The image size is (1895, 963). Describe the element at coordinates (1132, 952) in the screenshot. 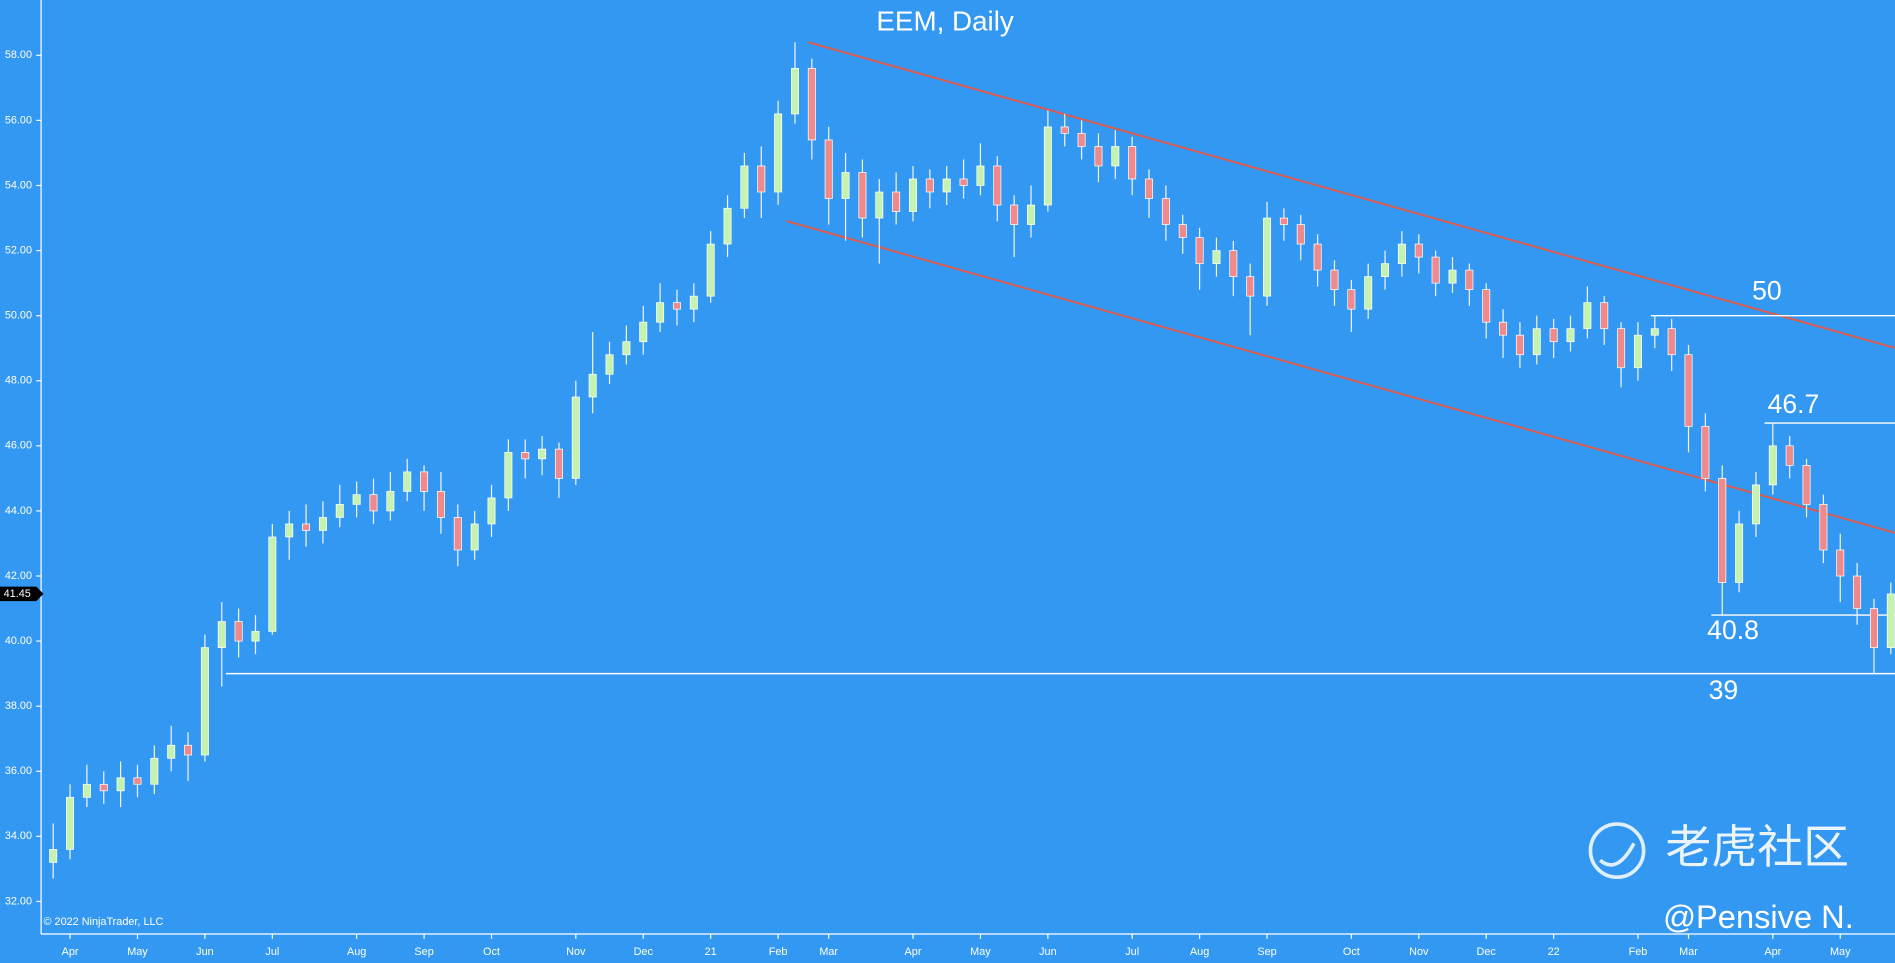

I see `x-tick-label: Jul` at that location.